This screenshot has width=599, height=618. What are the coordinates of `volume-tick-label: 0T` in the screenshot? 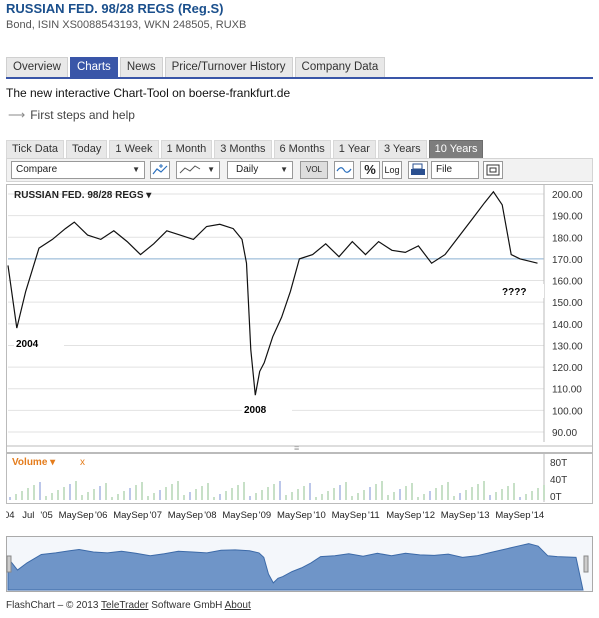 It's located at (556, 497).